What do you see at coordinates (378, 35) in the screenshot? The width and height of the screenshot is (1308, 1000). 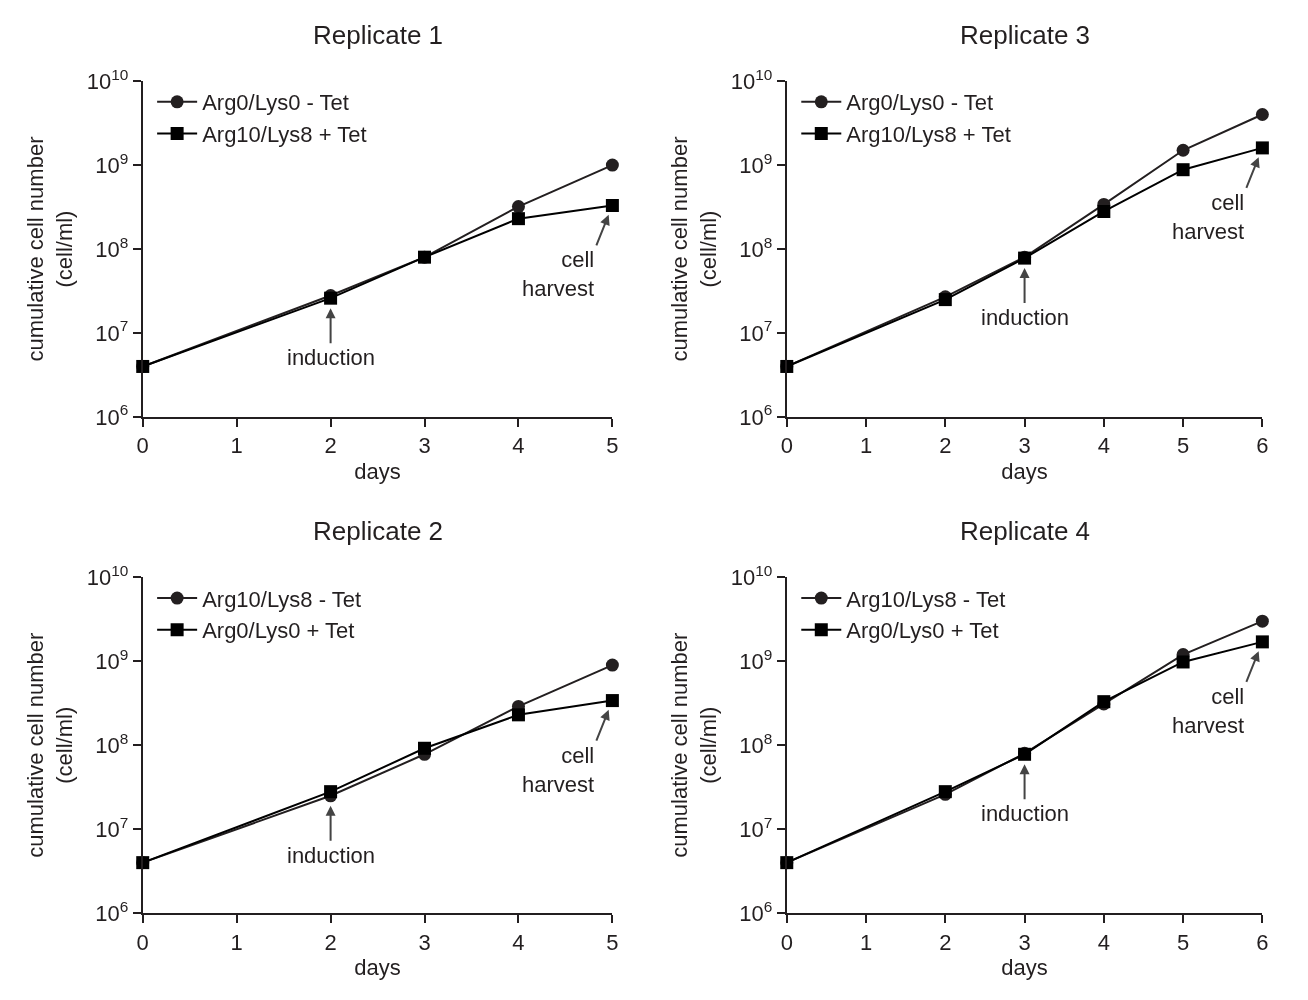 I see `chart-title: Replicate 1` at bounding box center [378, 35].